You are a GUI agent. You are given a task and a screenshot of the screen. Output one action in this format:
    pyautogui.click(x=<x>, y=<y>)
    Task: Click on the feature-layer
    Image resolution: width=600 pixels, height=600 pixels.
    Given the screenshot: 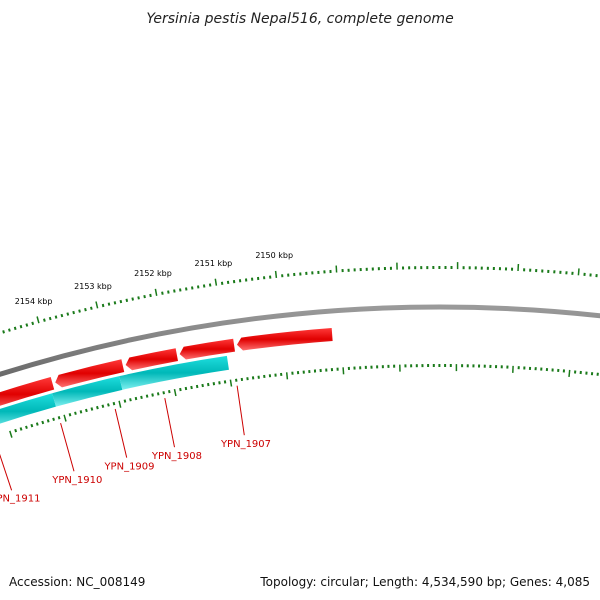 What is the action you would take?
    pyautogui.click(x=166, y=376)
    